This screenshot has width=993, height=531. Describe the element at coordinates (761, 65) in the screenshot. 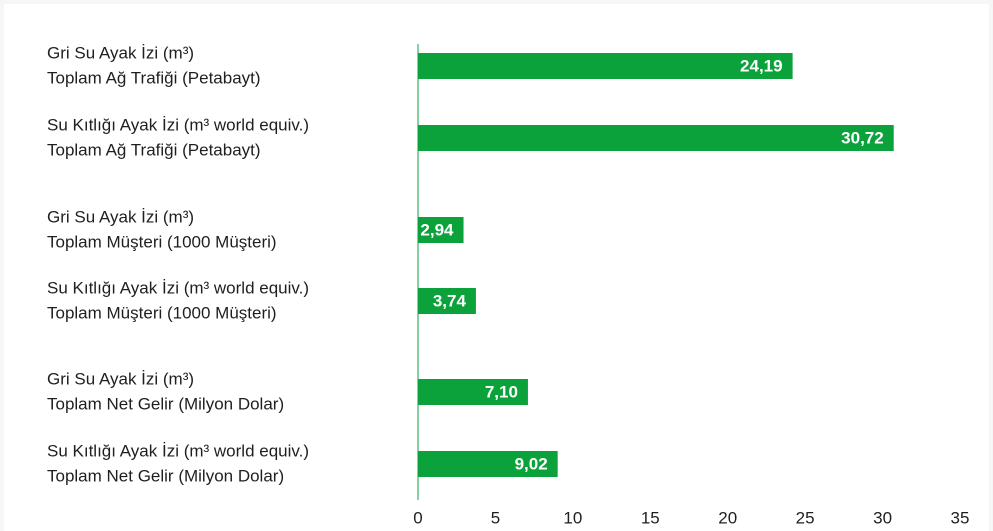

I see `value-label: 24,19` at that location.